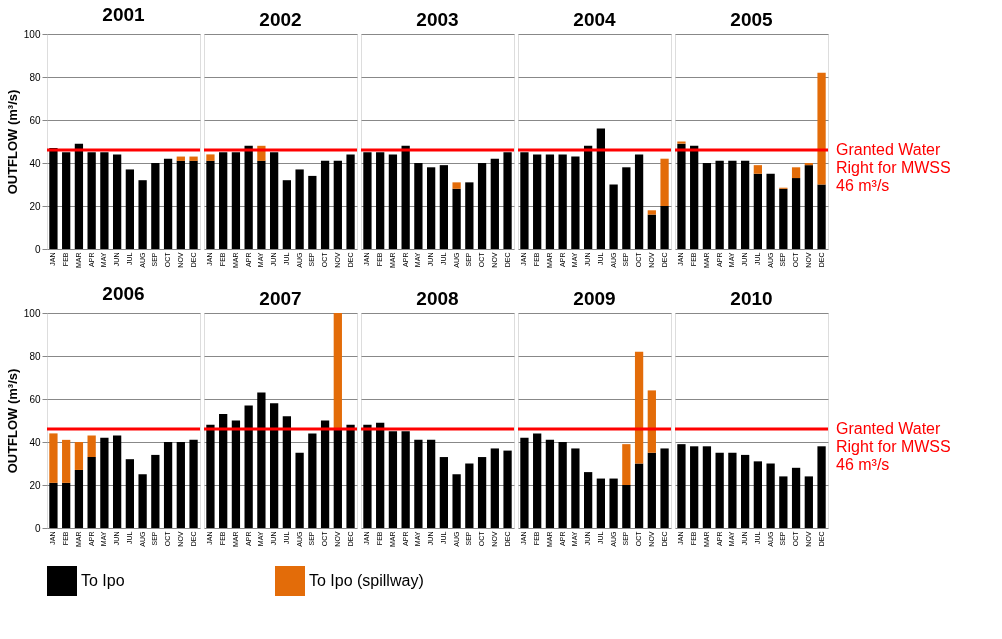 The height and width of the screenshot is (639, 1002). Describe the element at coordinates (437, 298) in the screenshot. I see `chart-title: 2008` at that location.